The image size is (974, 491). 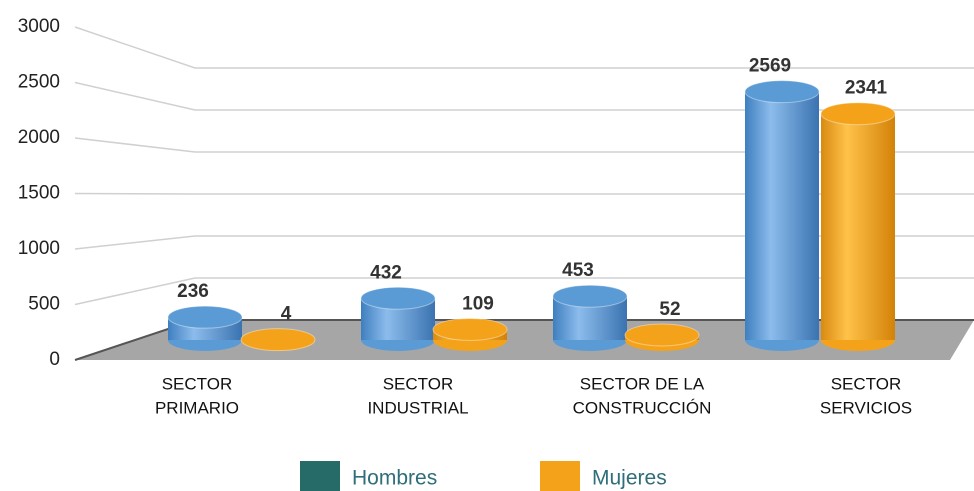 What do you see at coordinates (39, 137) in the screenshot?
I see `y-tick-label: 2000` at bounding box center [39, 137].